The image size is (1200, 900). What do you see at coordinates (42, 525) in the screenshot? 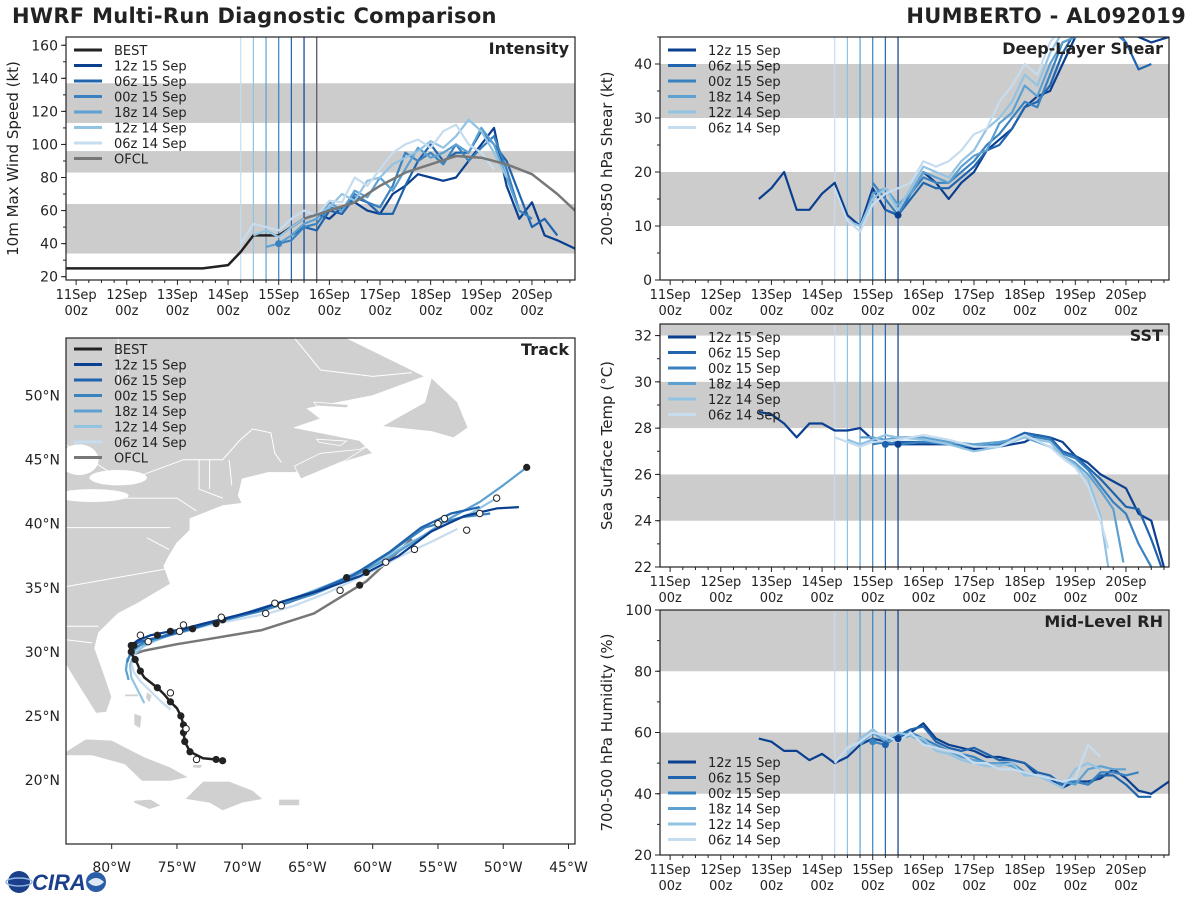
I see `y-tick-label: 40°N` at bounding box center [42, 525].